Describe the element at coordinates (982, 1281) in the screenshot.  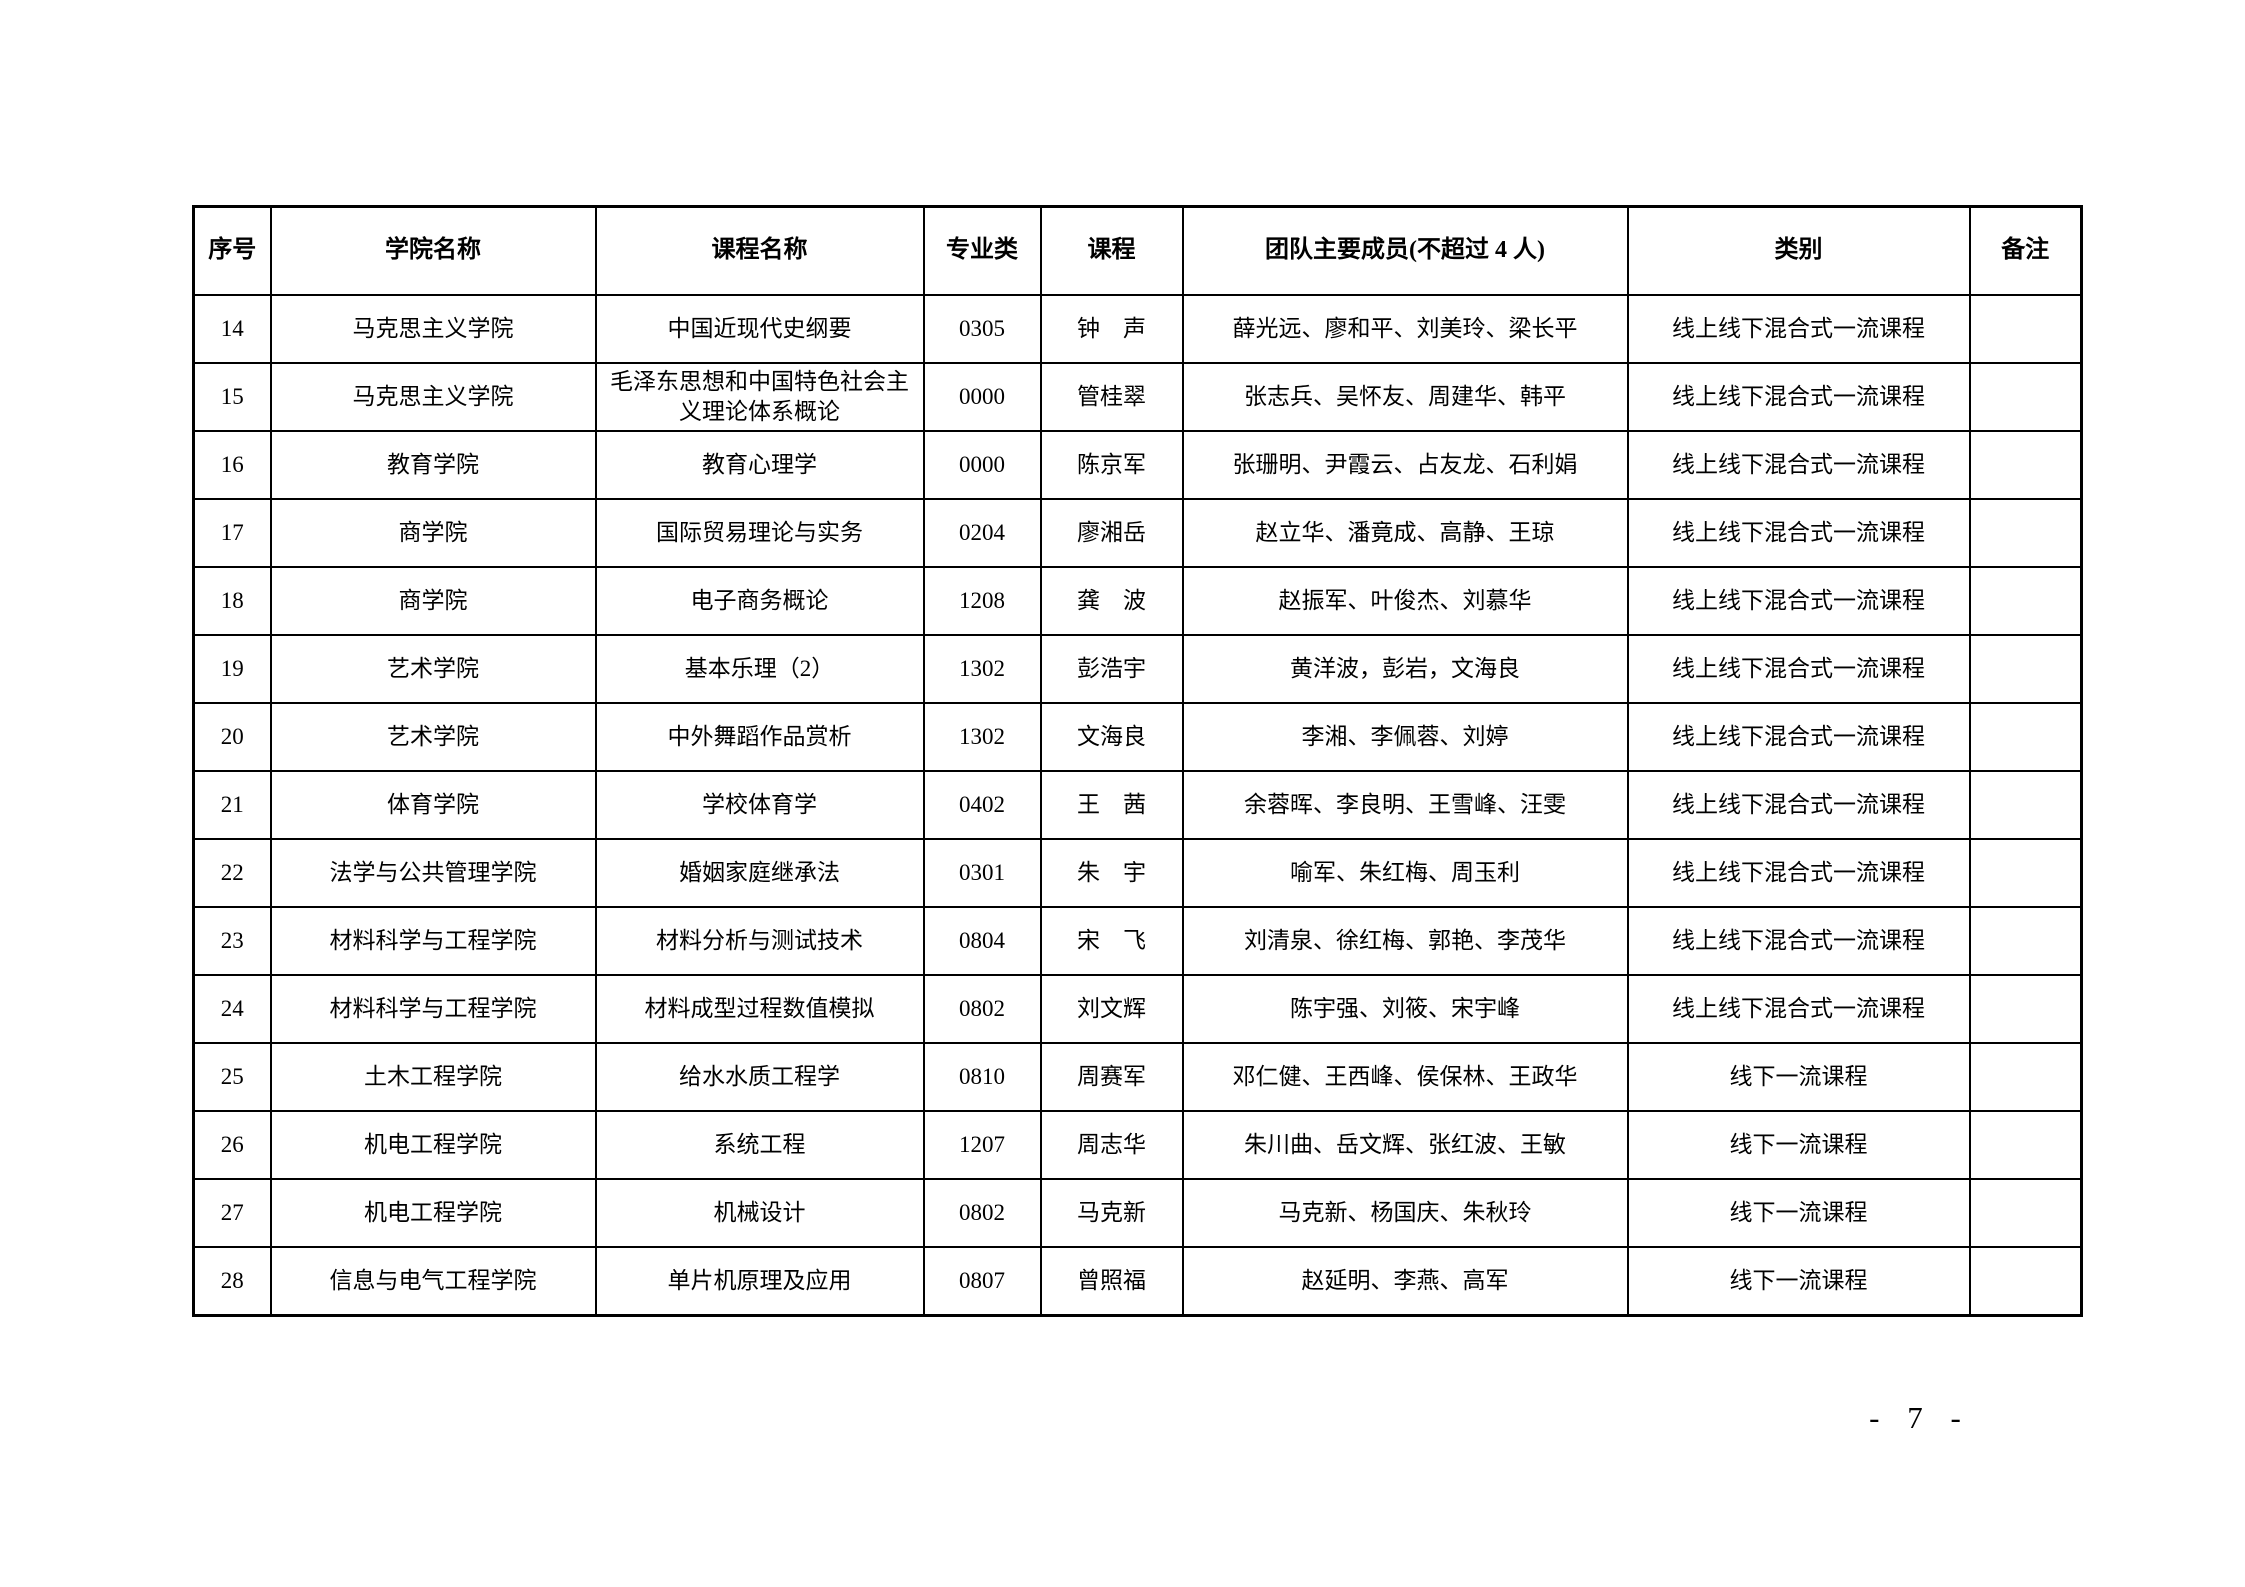
I see `cell-major-category: 0807` at that location.